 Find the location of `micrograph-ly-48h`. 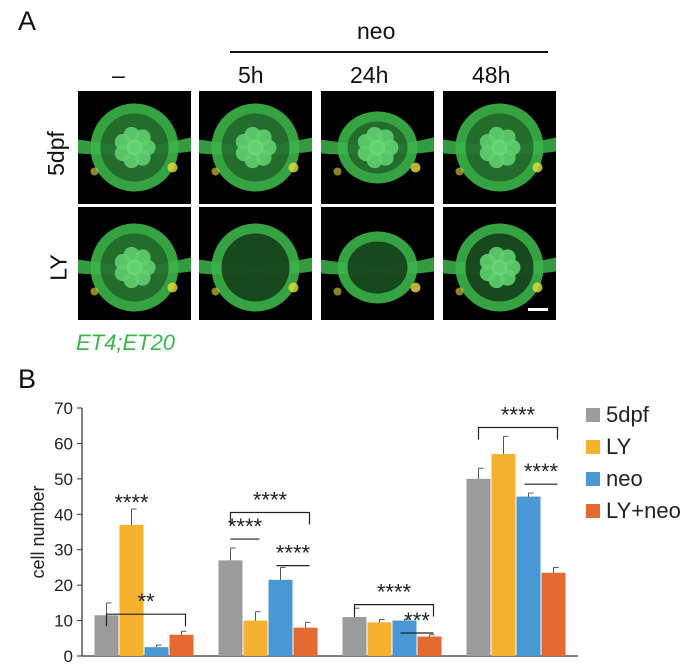

micrograph-ly-48h is located at coordinates (499, 263).